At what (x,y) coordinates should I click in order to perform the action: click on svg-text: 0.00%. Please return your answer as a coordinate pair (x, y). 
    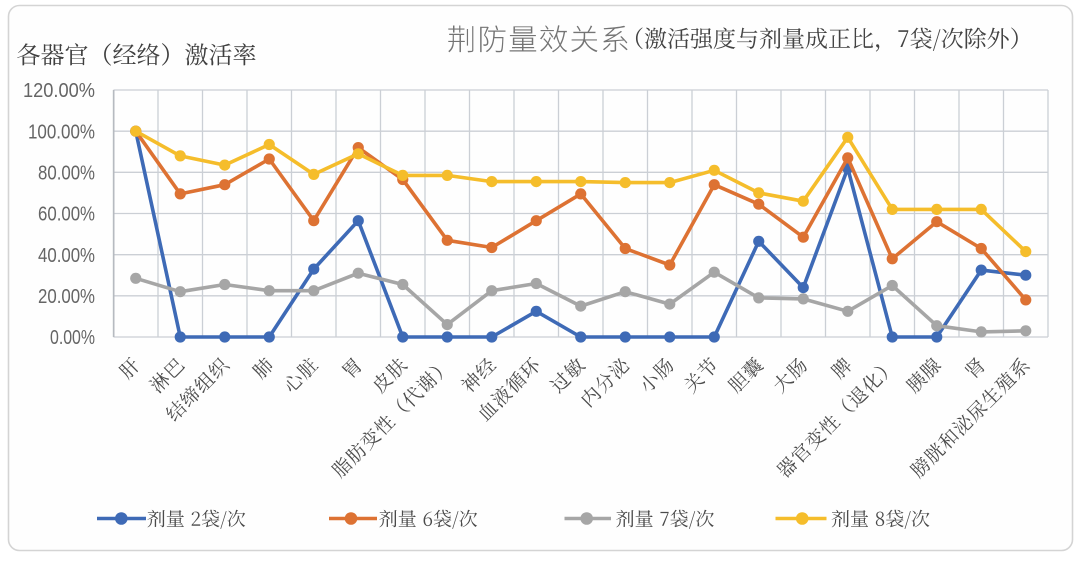
    Looking at the image, I should click on (72, 338).